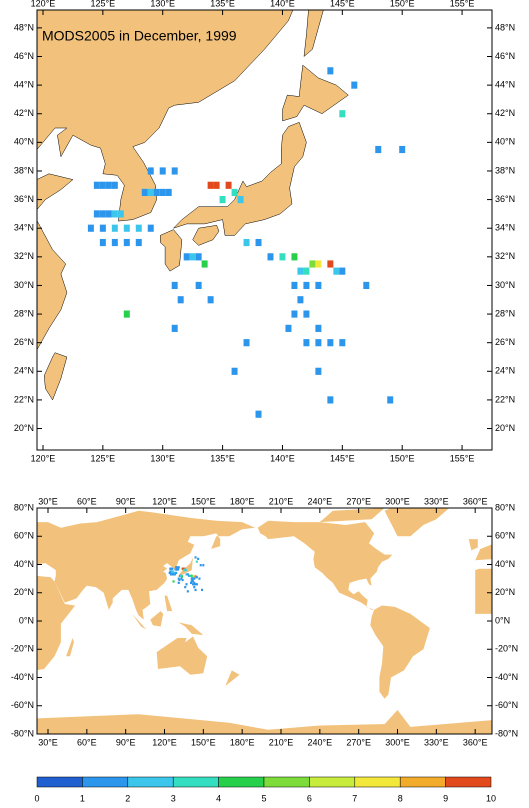 The image size is (529, 808). I want to click on y-tick-label: 38°N, so click(24, 170).